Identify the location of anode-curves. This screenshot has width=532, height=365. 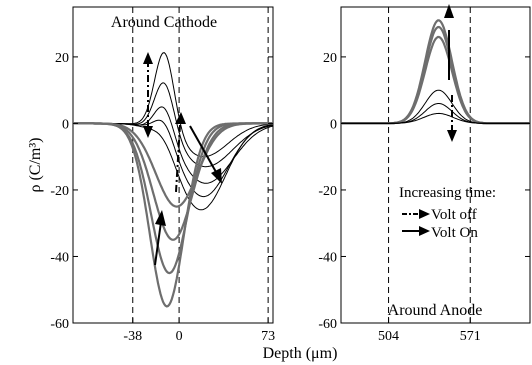
(435, 72).